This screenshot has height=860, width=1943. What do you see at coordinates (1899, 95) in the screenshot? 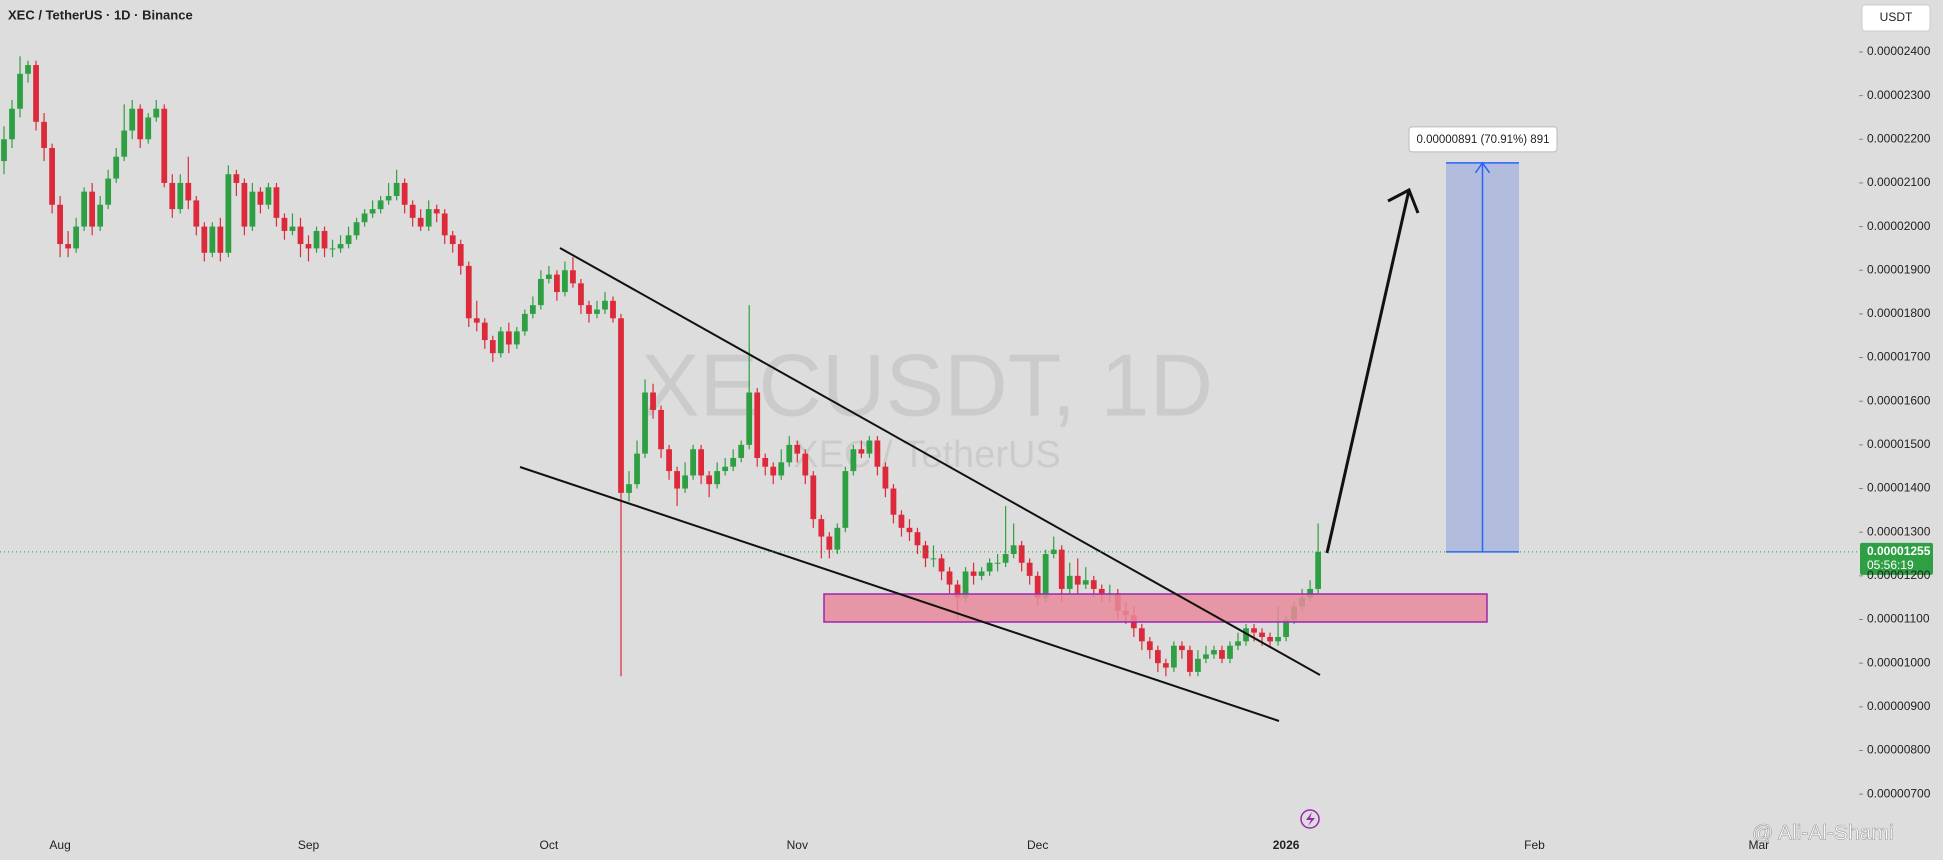
I see `y-tick-label: 0.00002300` at bounding box center [1899, 95].